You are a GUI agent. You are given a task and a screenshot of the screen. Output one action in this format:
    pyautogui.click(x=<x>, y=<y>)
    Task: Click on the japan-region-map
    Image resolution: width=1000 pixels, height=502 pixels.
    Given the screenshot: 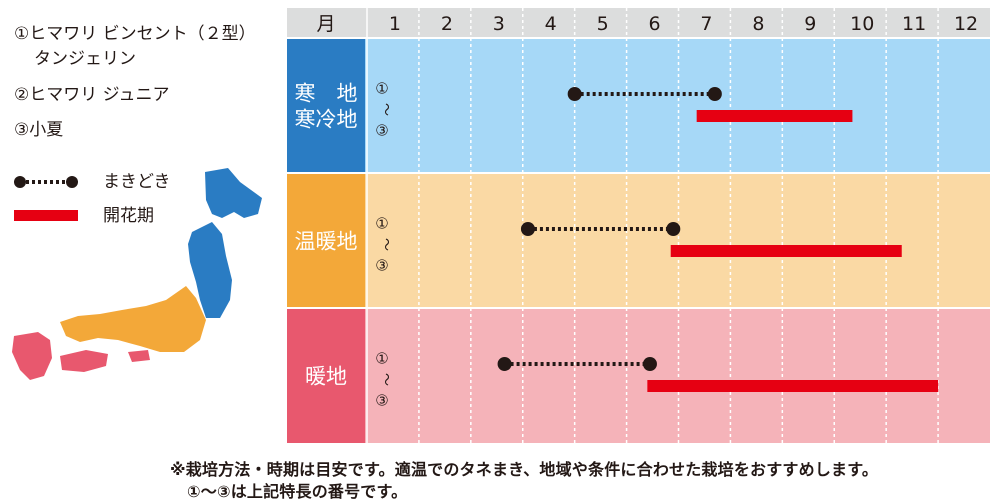 What is the action you would take?
    pyautogui.click(x=137, y=274)
    